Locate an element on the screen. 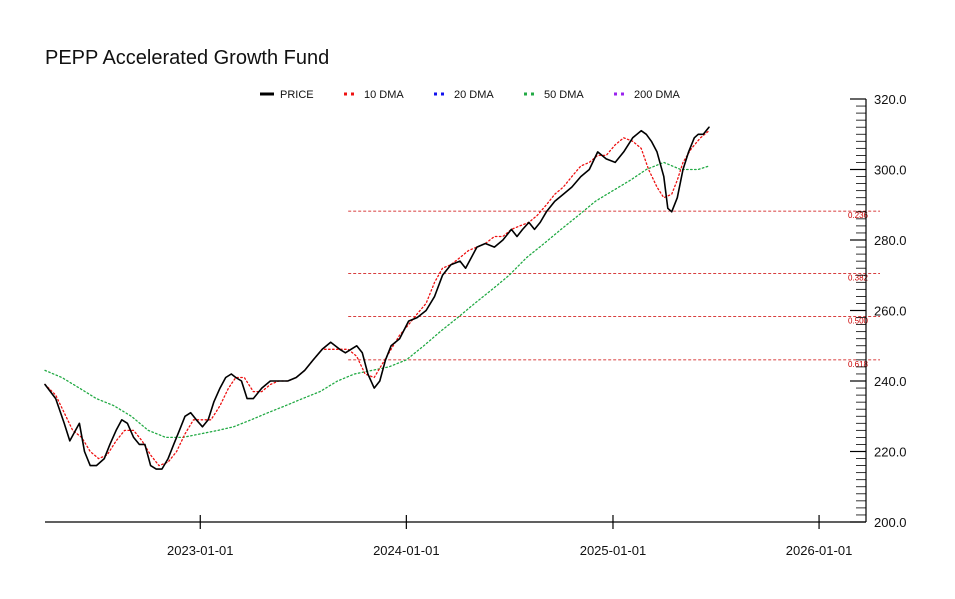 The image size is (955, 599). y-tick-label: 300.0 is located at coordinates (890, 170).